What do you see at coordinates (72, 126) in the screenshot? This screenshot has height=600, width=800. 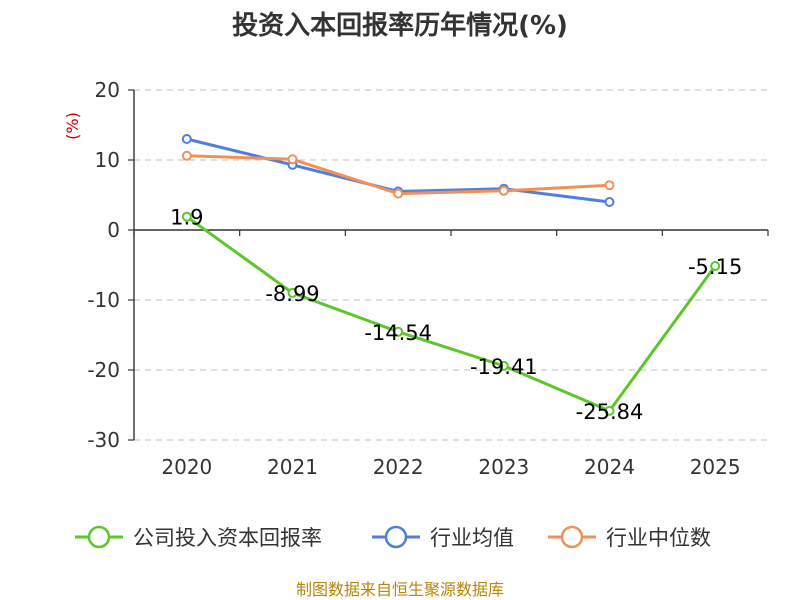 I see `y-axis-unit: (%)` at bounding box center [72, 126].